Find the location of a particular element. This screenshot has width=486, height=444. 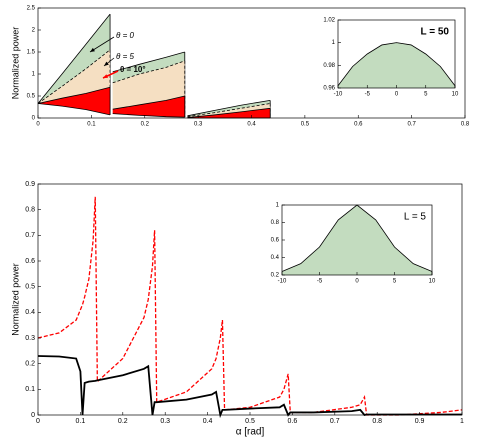

series-label: θ = 5 is located at coordinates (125, 56).